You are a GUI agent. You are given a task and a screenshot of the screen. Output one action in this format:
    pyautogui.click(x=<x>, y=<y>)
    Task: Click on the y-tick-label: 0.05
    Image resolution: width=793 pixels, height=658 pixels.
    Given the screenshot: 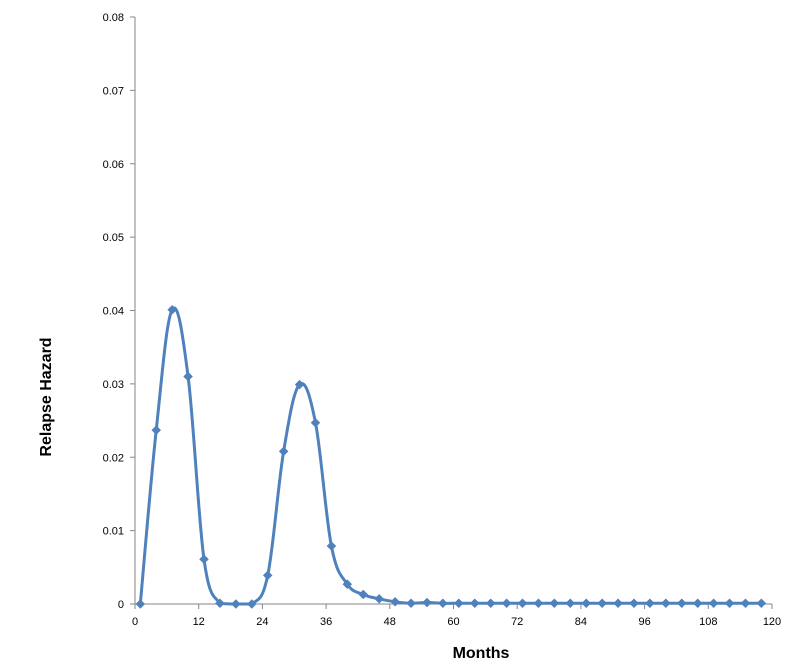 What is the action you would take?
    pyautogui.click(x=113, y=238)
    